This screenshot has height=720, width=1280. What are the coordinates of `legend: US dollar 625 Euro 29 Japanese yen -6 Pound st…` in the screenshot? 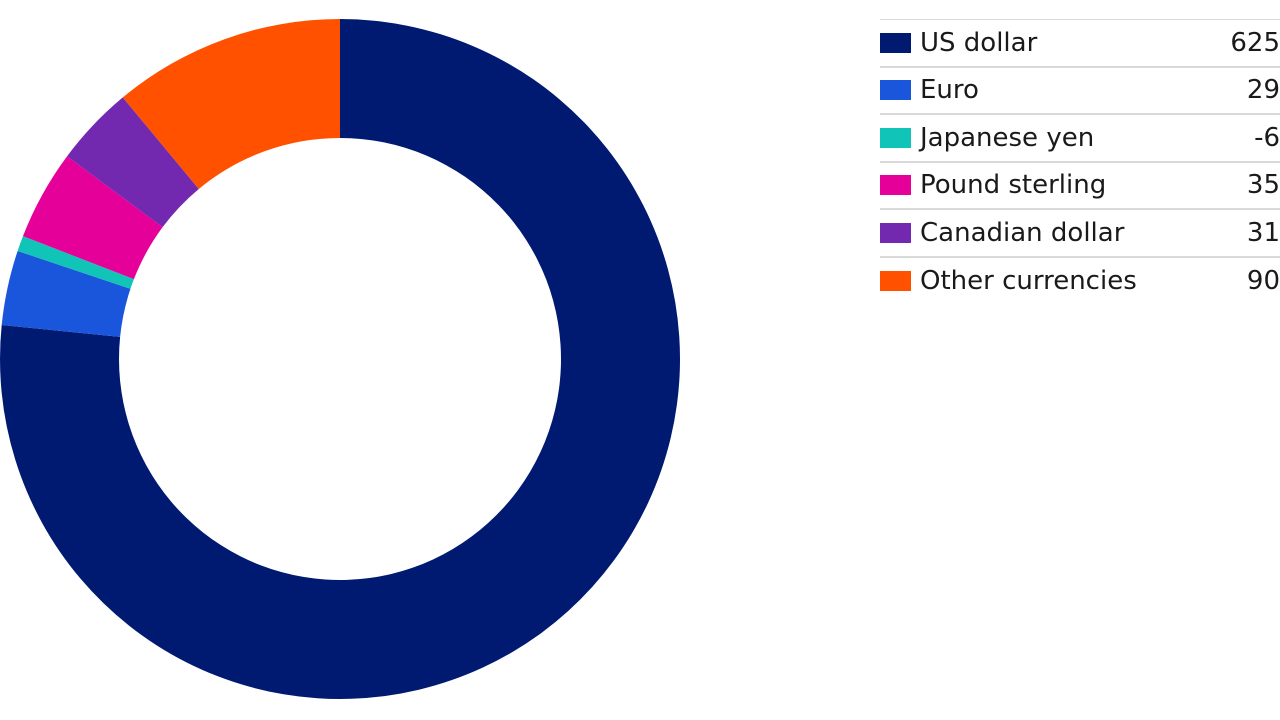 It's located at (1080, 162).